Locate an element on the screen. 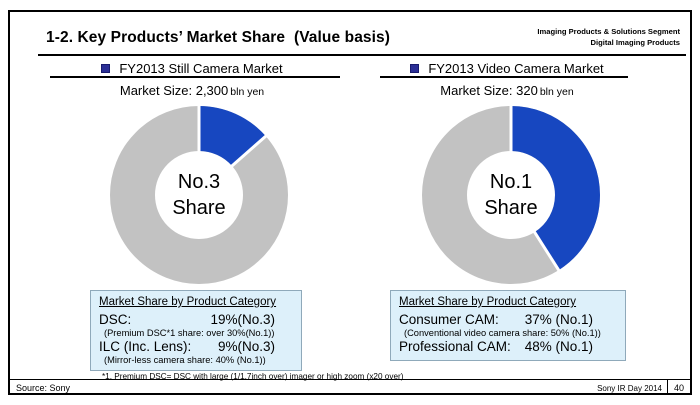  segment-line1: Imaging Products & Solutions Segment is located at coordinates (608, 31).